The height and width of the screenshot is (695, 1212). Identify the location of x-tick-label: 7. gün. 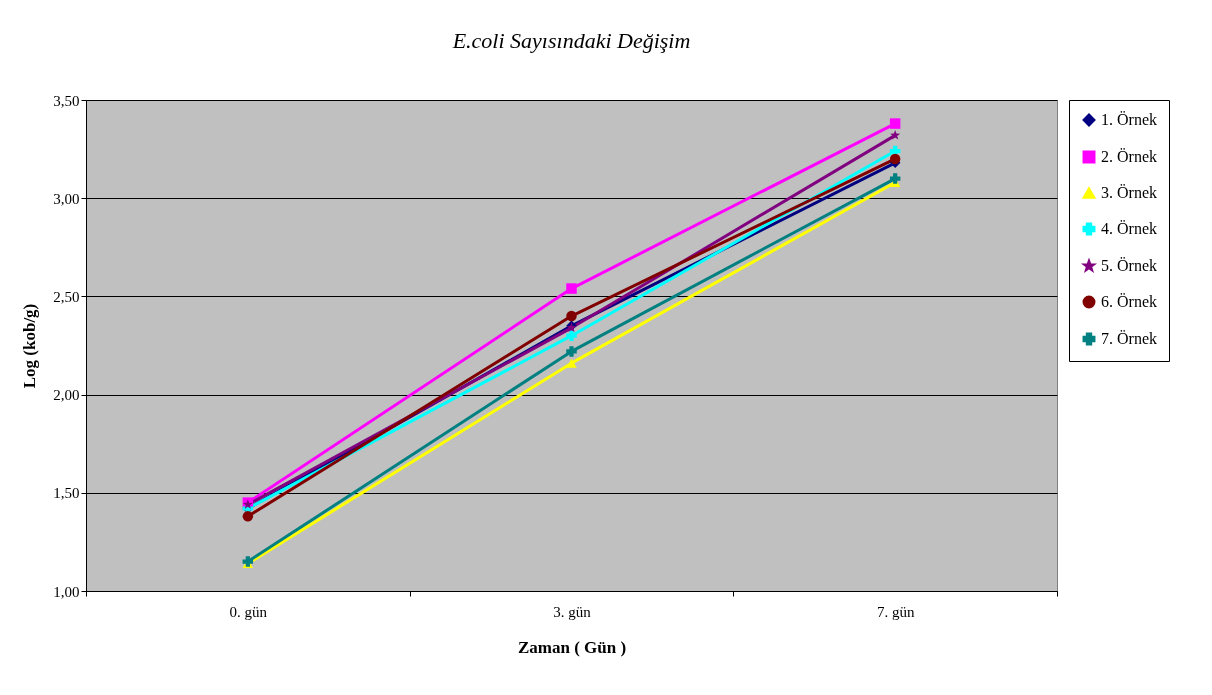
(895, 611).